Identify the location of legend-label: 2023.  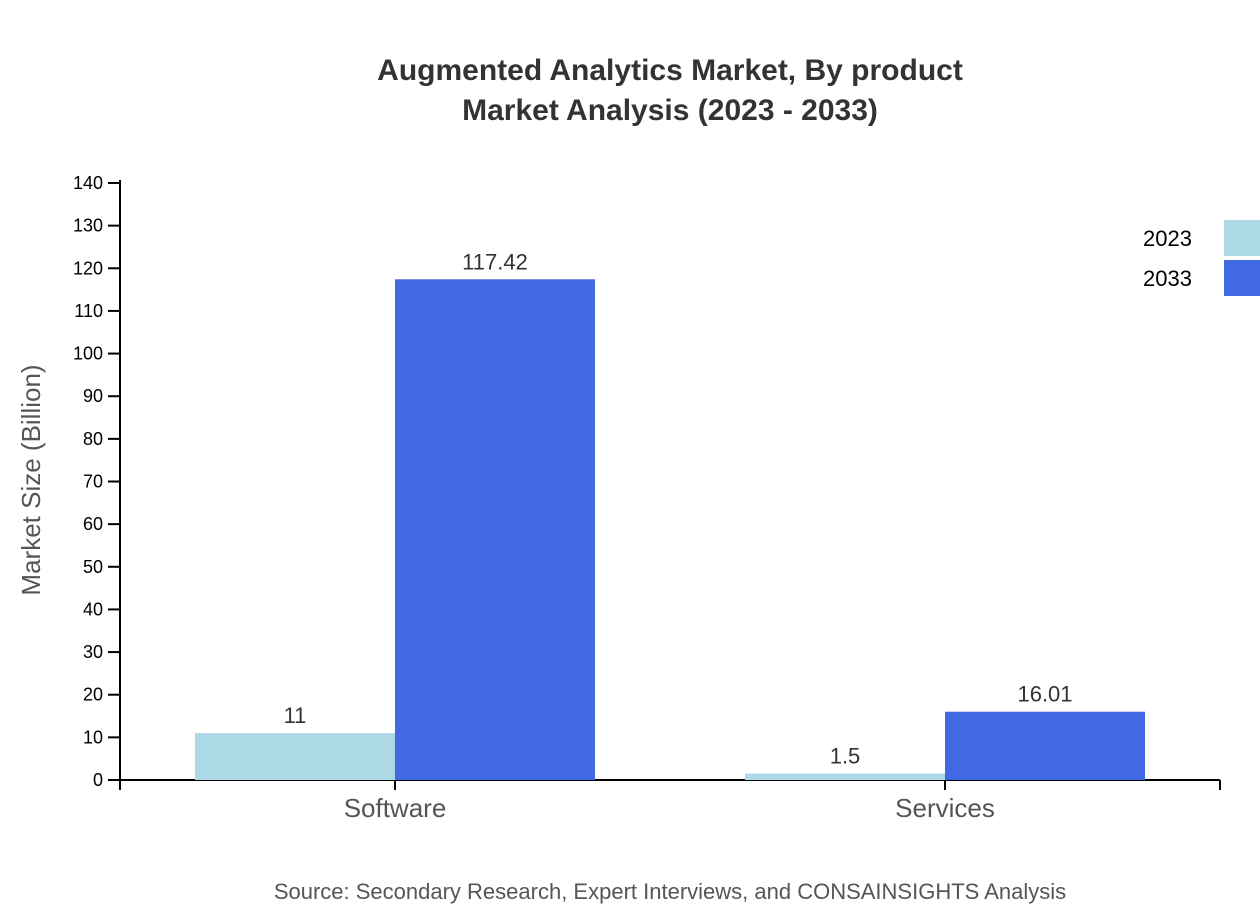
(1167, 238).